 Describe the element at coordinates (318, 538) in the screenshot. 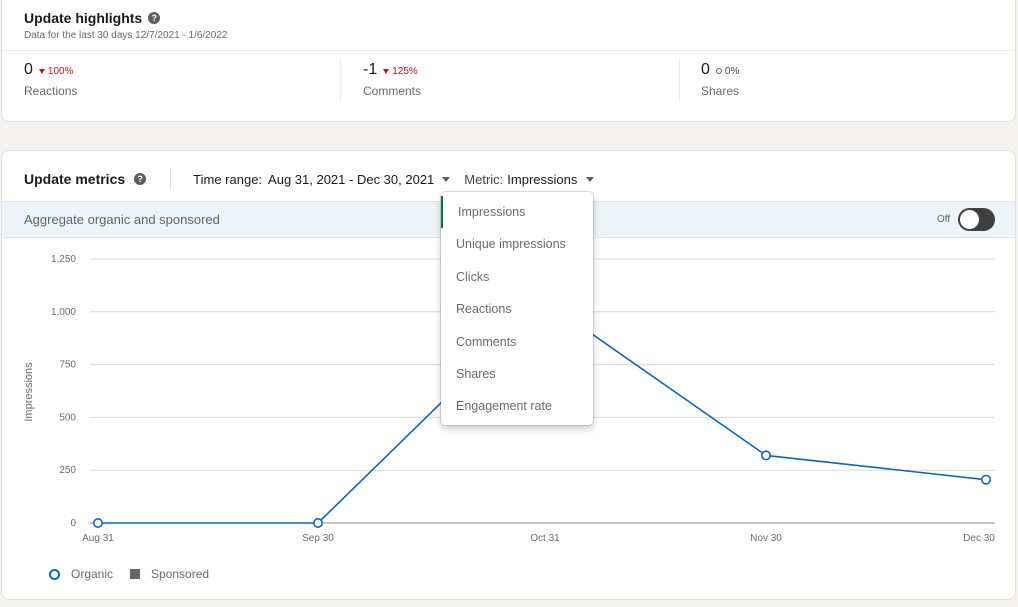

I see `x-tick-label: Sep 30` at that location.